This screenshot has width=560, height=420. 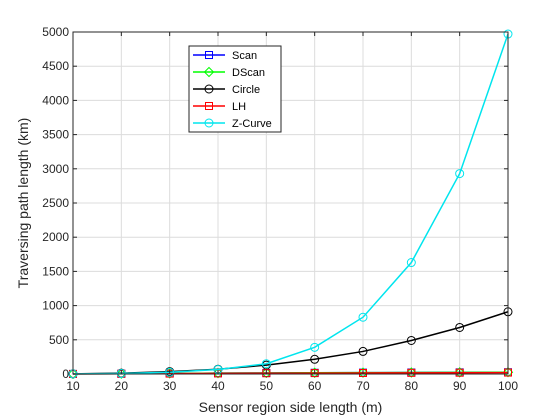 What do you see at coordinates (226, 90) in the screenshot?
I see `legend-entry-circle: Circle` at bounding box center [226, 90].